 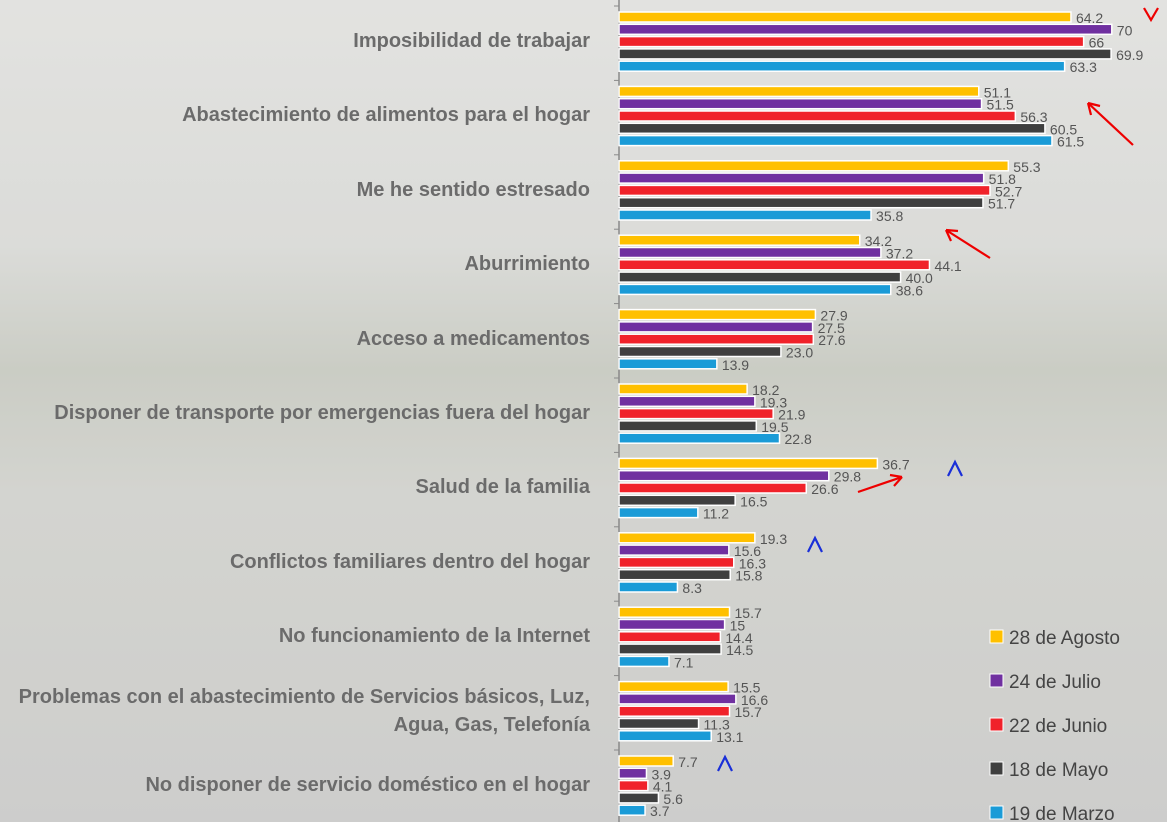 I want to click on value-label: 44.1, so click(x=947, y=266).